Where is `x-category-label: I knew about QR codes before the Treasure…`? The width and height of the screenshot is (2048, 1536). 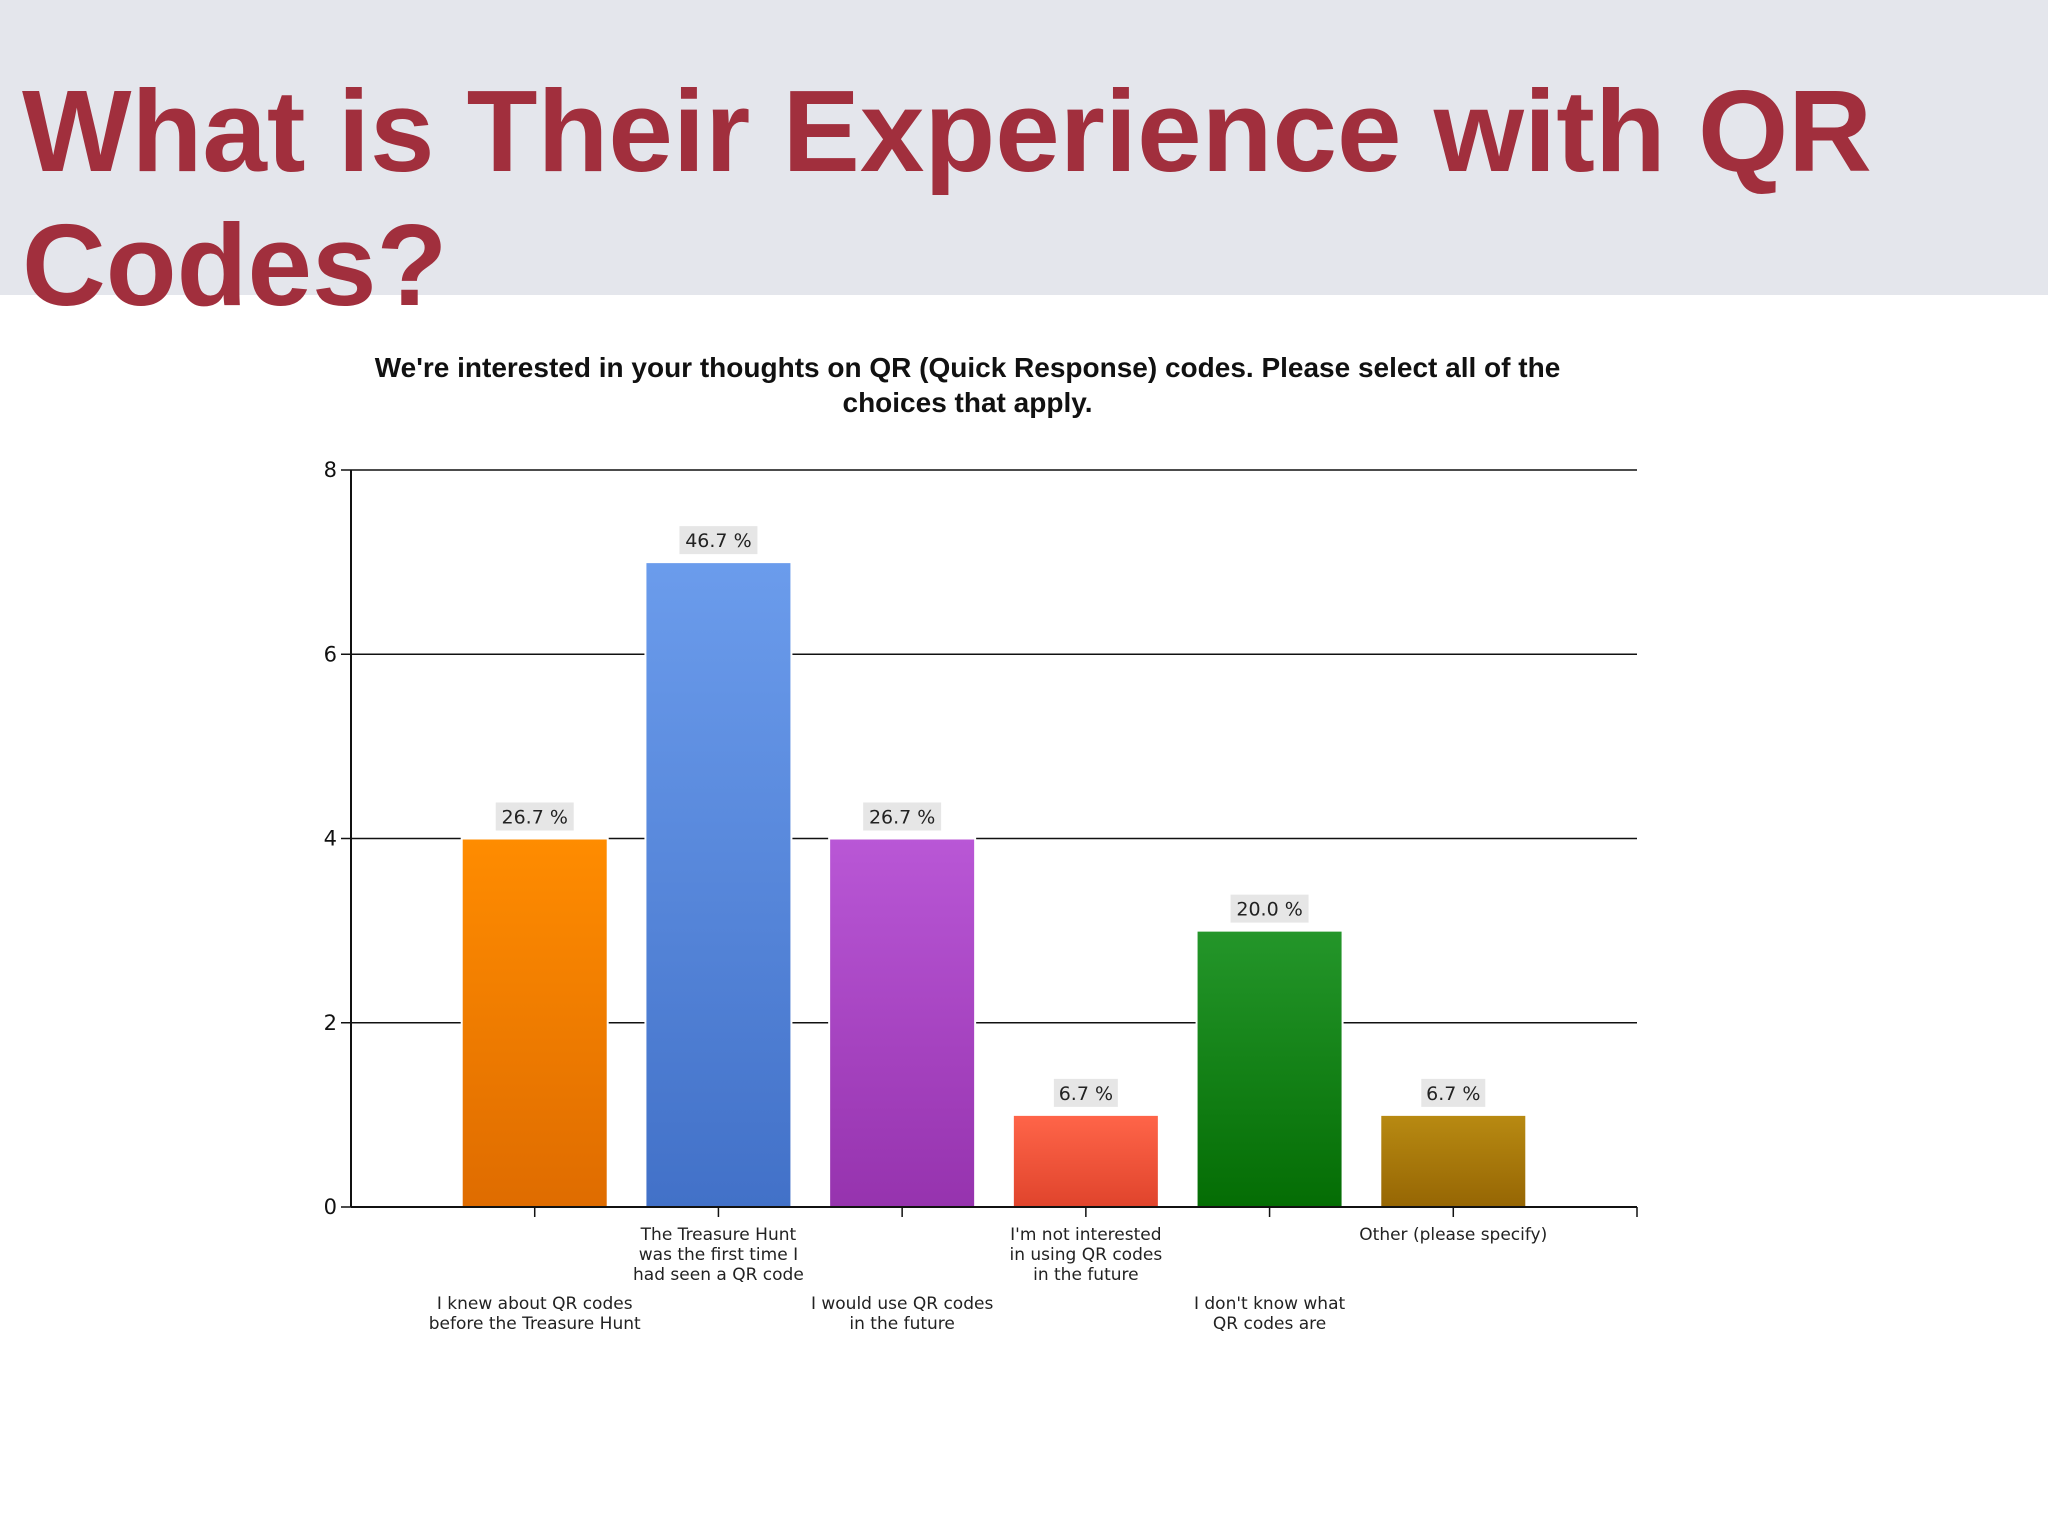
x-category-label: I knew about QR codes before the Treasure… is located at coordinates (535, 1314).